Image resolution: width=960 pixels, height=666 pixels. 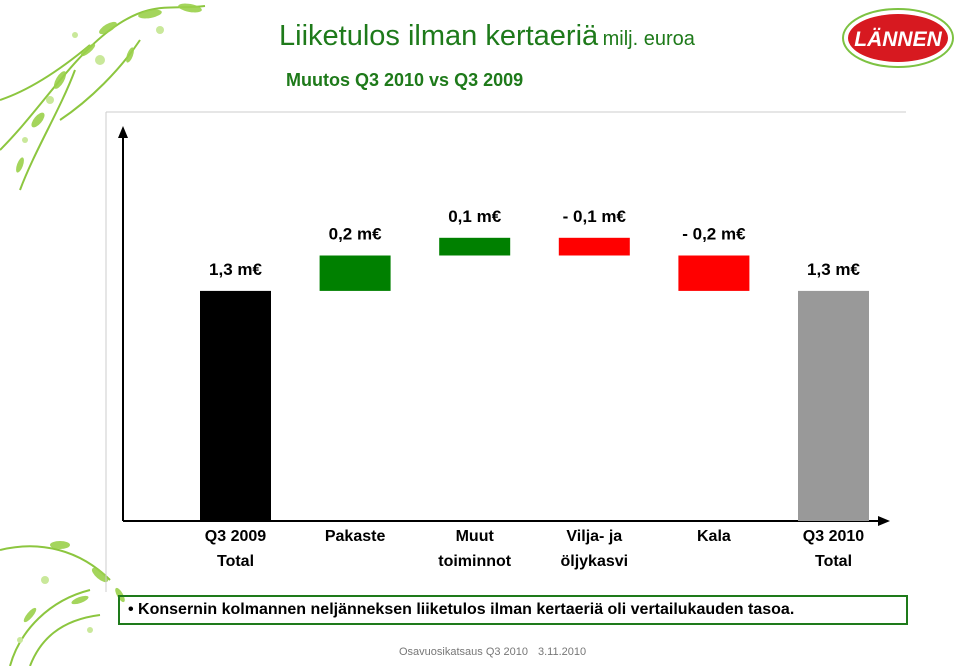 What do you see at coordinates (474, 216) in the screenshot?
I see `data-label-2: 0,1 m€` at bounding box center [474, 216].